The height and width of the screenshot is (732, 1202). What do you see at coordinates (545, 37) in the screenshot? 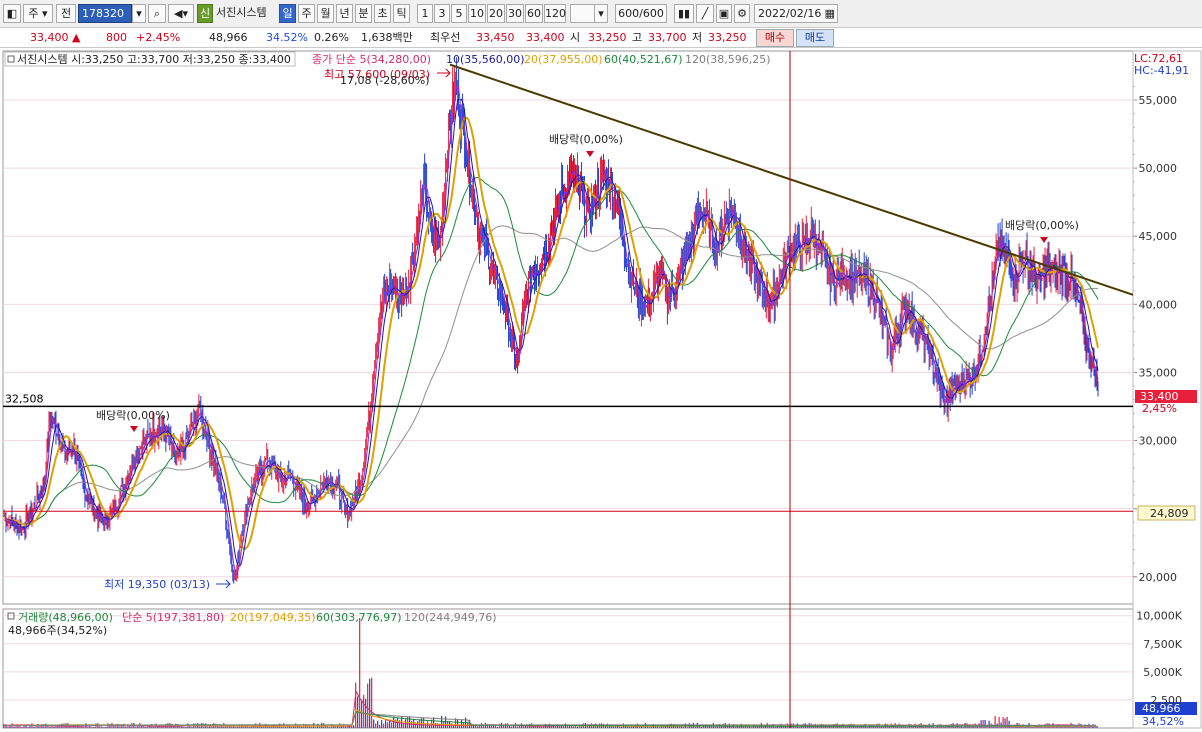
I see `best-bid: 33,400` at bounding box center [545, 37].